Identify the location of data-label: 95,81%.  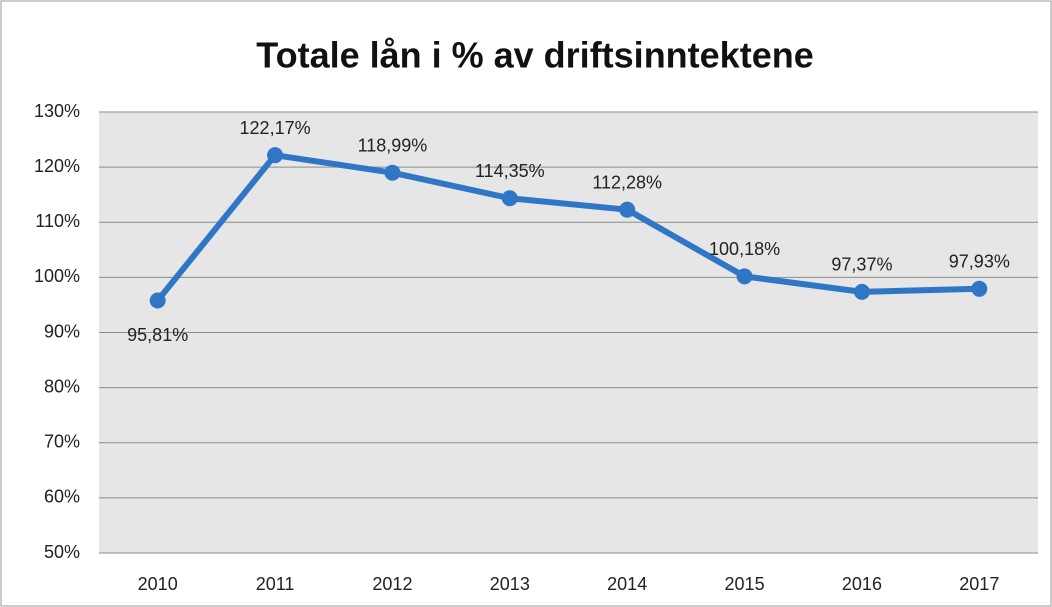
(157, 335).